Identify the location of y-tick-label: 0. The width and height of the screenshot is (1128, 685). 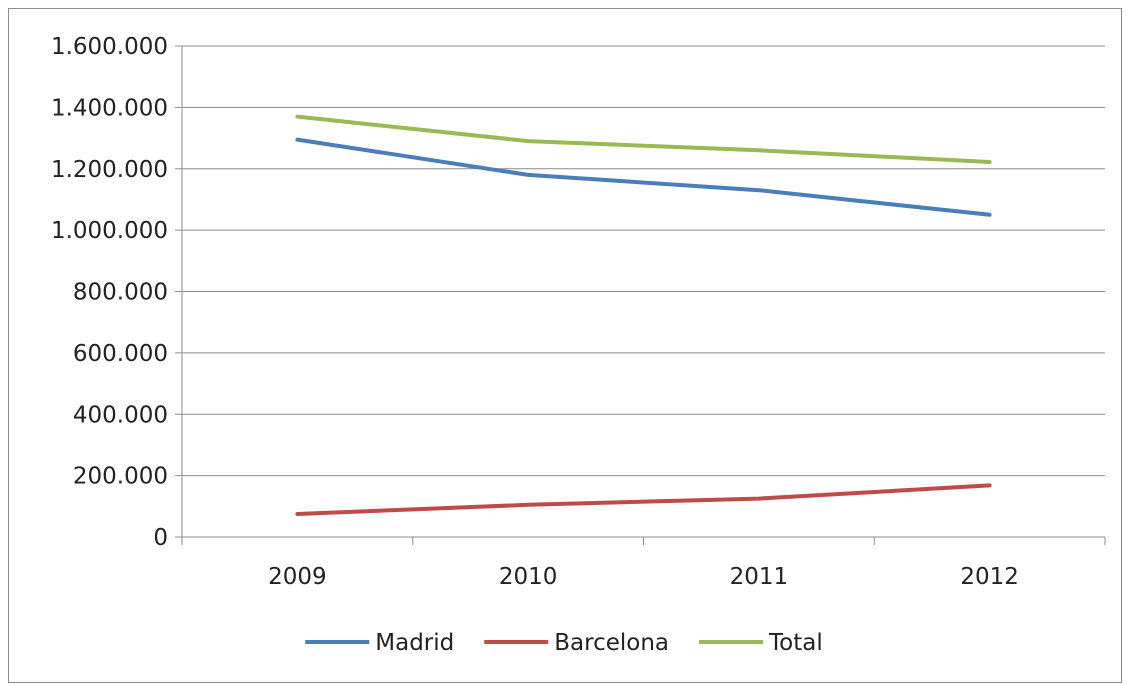
(160, 538).